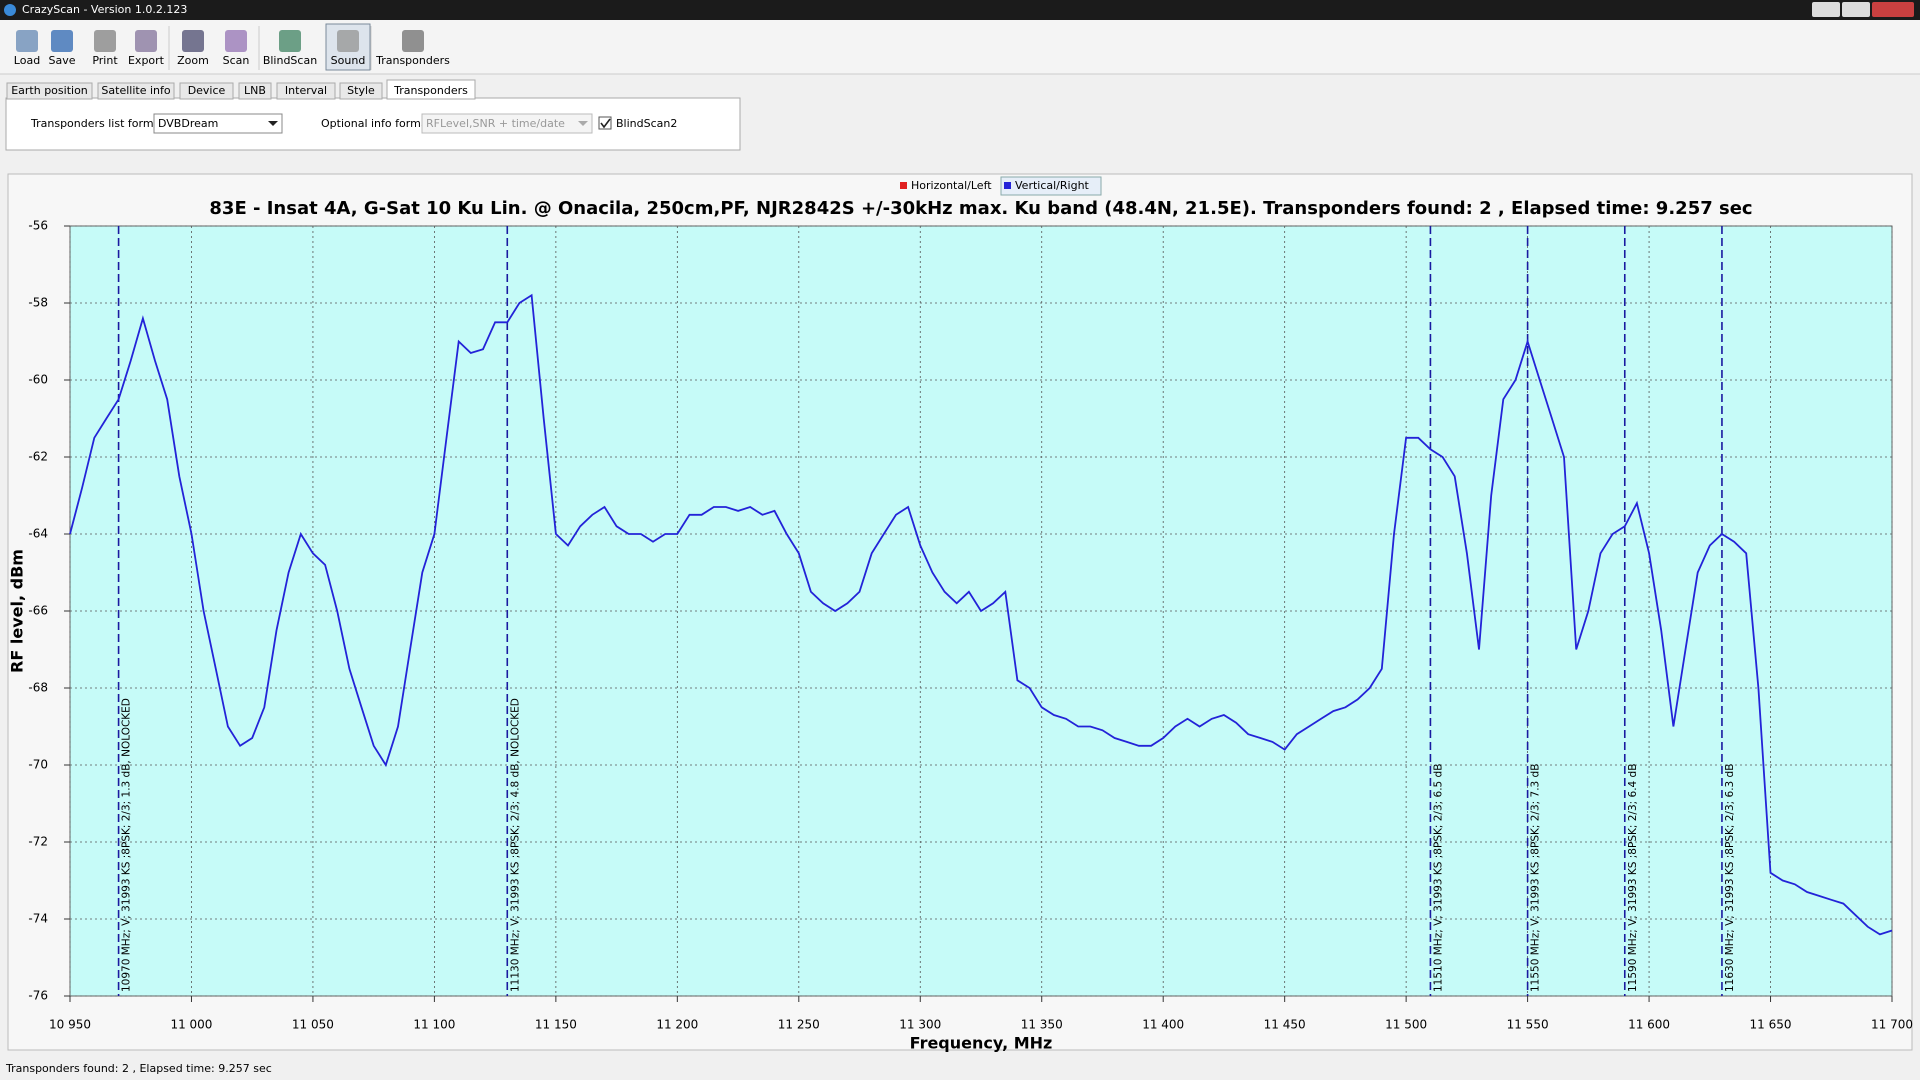 This screenshot has height=1080, width=1920. I want to click on toolbar-label: Transponders, so click(412, 60).